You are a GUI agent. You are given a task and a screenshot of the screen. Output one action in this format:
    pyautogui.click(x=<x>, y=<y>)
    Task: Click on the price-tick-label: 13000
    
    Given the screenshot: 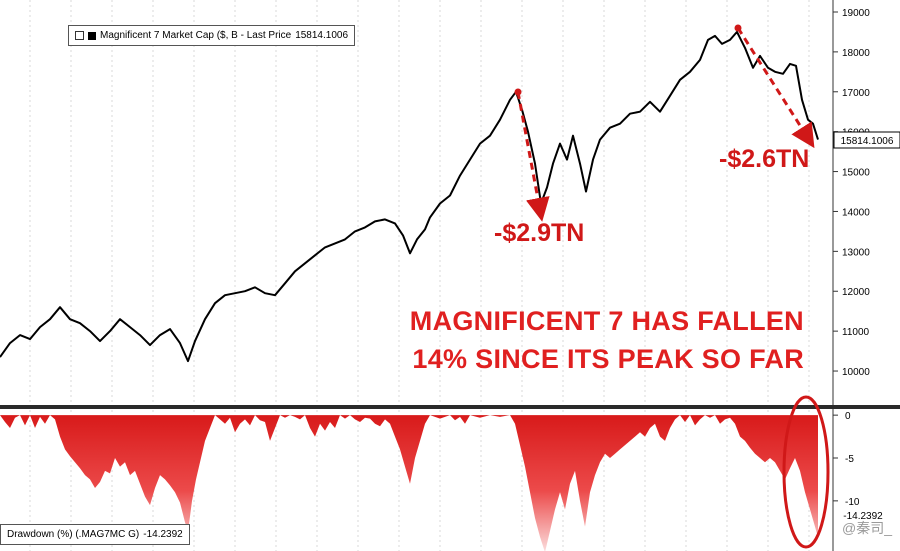 What is the action you would take?
    pyautogui.click(x=856, y=252)
    